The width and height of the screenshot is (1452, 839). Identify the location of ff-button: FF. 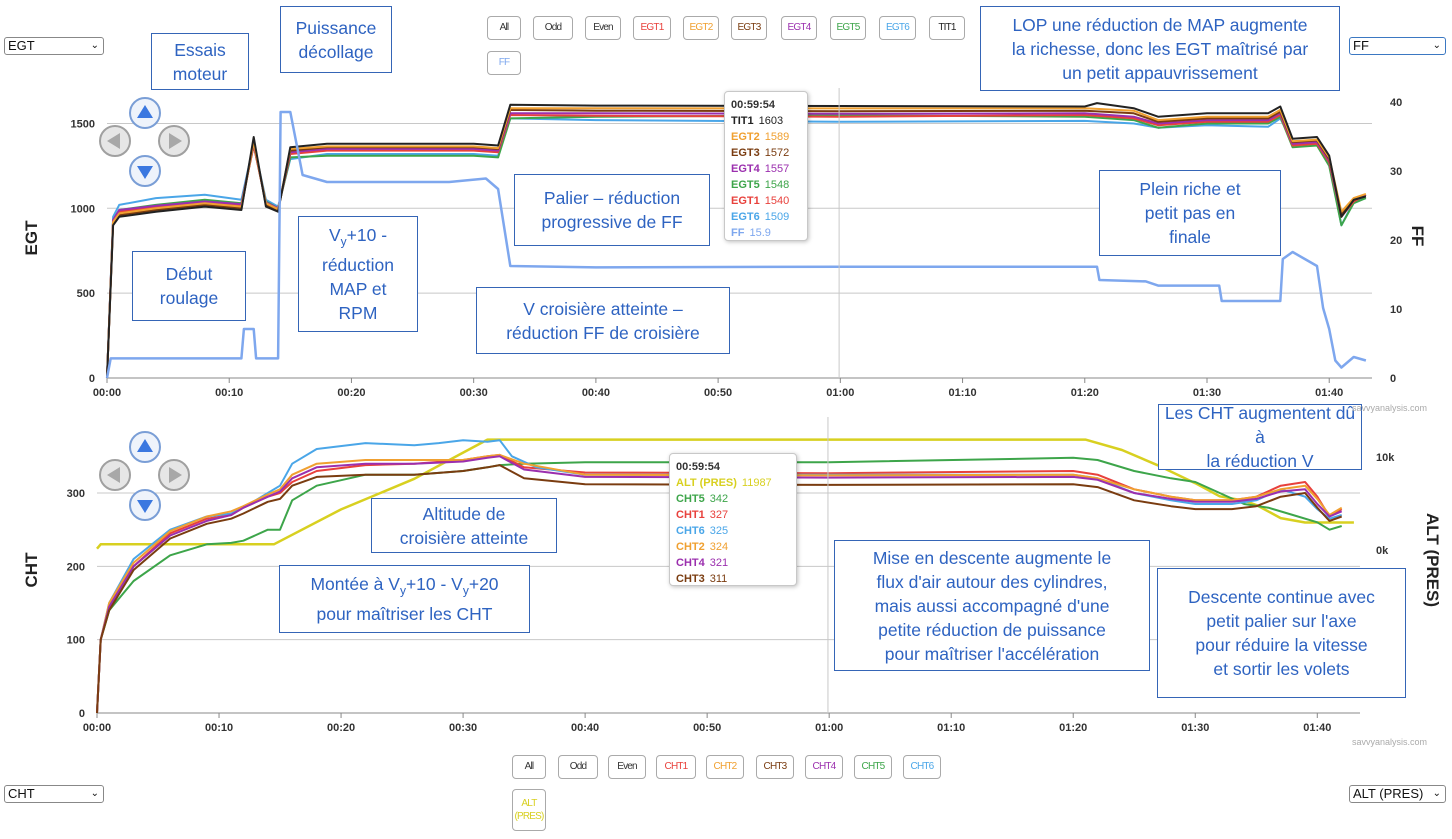
(504, 63).